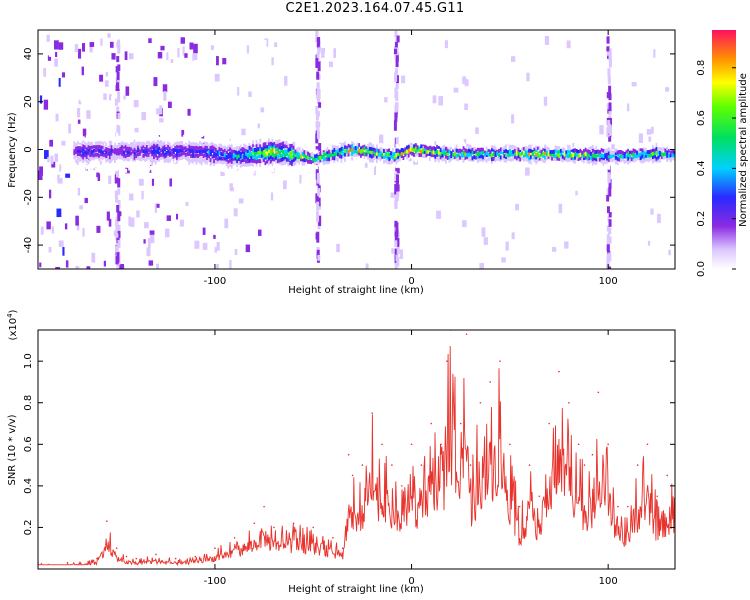 The height and width of the screenshot is (600, 750). What do you see at coordinates (28, 101) in the screenshot?
I see `spectrogram-y-tick-label: 20` at bounding box center [28, 101].